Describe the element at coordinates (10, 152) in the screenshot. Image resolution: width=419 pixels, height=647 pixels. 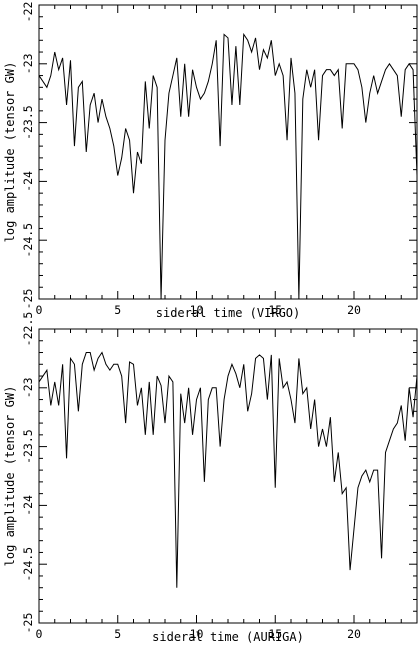
I see `y-axis-title-virgo: log amplitude (tensor GW)` at that location.